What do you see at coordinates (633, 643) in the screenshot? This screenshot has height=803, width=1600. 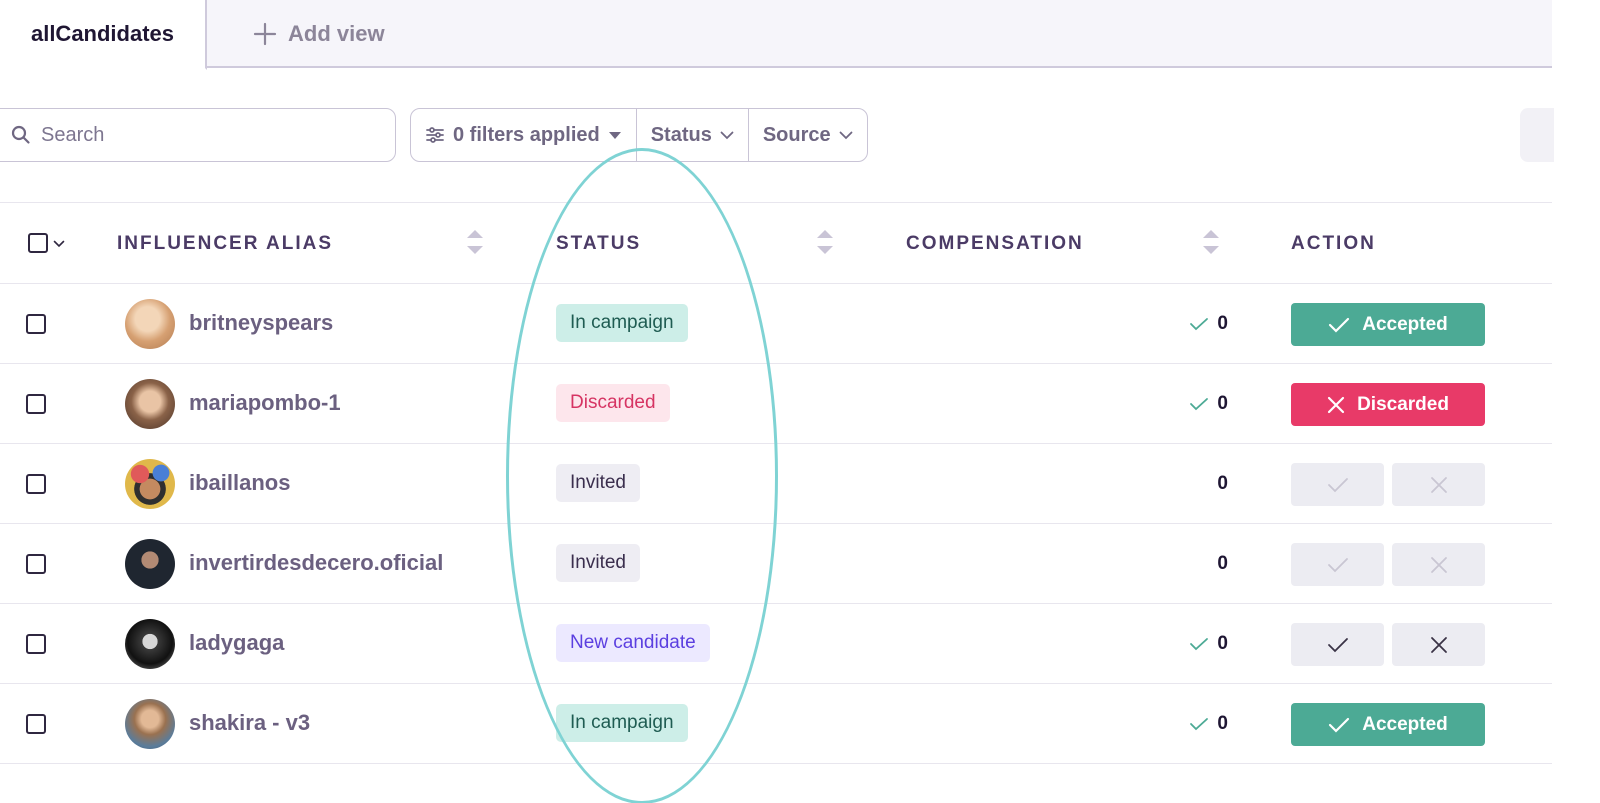 I see `status-badge: New candidate` at bounding box center [633, 643].